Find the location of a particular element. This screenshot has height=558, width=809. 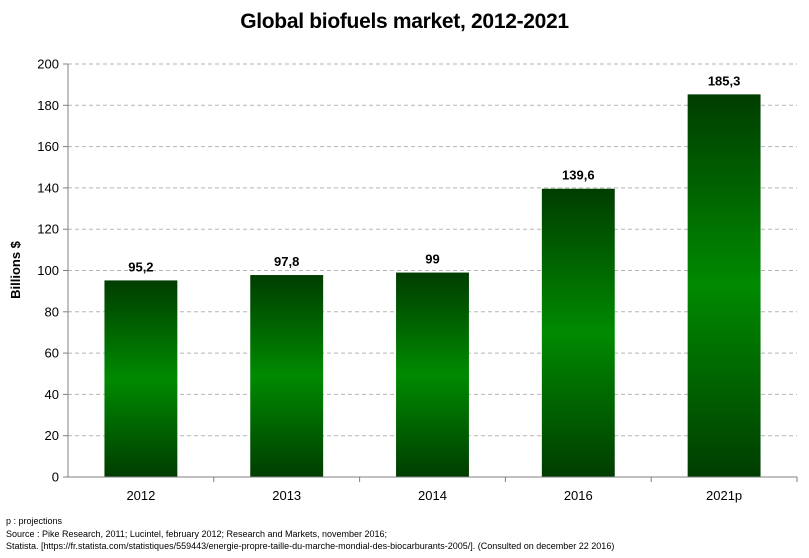

y-tick-label: 40 is located at coordinates (52, 394).